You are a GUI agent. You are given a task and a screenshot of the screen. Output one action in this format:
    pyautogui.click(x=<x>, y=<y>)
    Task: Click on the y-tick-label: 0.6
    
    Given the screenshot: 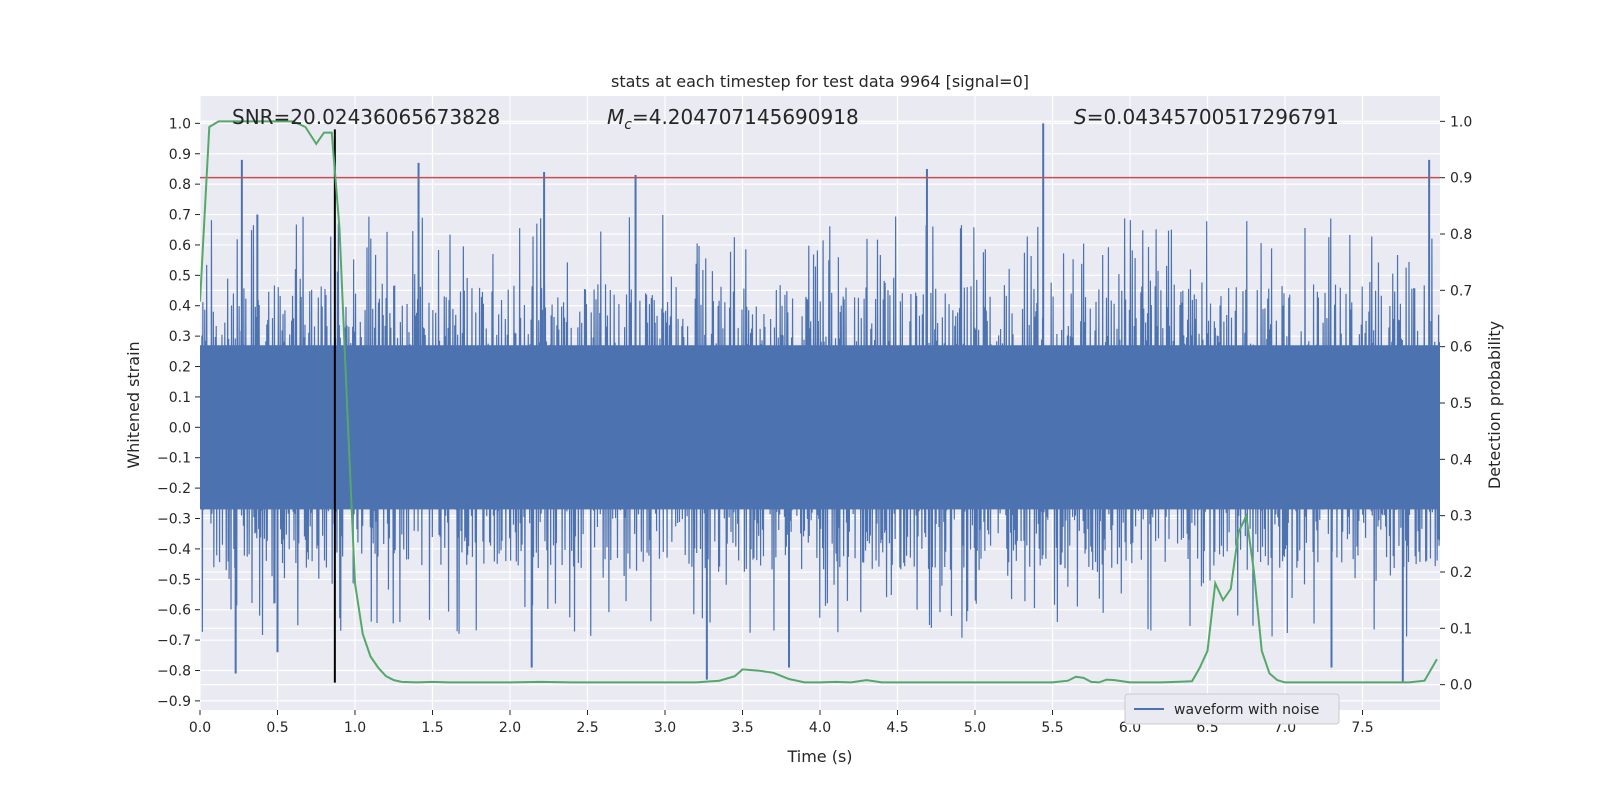 What is the action you would take?
    pyautogui.click(x=180, y=246)
    